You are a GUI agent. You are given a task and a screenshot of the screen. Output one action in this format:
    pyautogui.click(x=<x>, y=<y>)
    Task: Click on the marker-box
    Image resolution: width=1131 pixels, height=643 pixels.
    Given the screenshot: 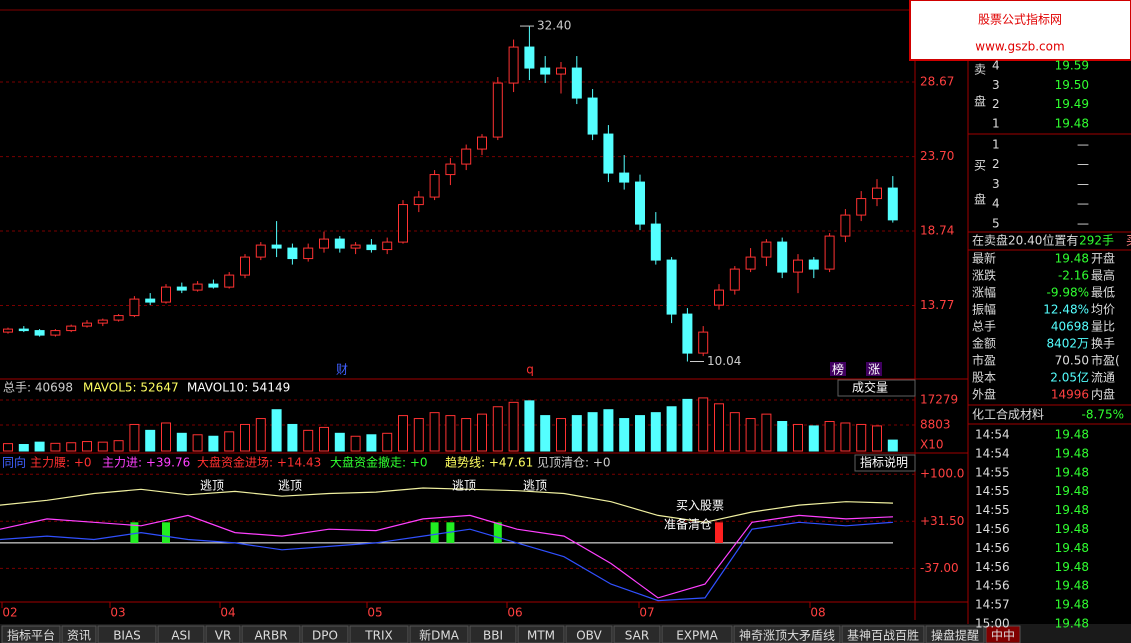 What is the action you would take?
    pyautogui.click(x=874, y=369)
    